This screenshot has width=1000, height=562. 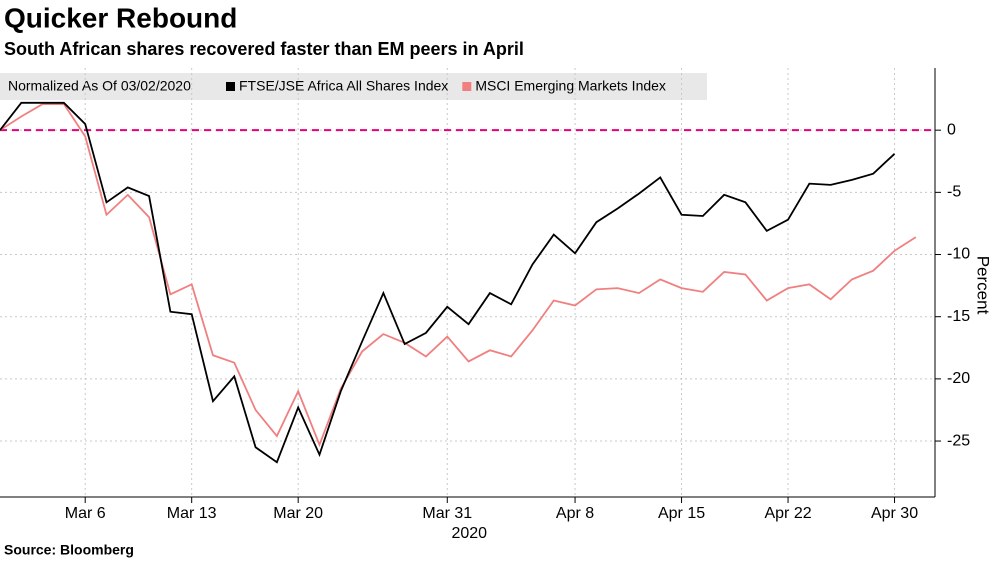 I want to click on legend-background, so click(x=353, y=86).